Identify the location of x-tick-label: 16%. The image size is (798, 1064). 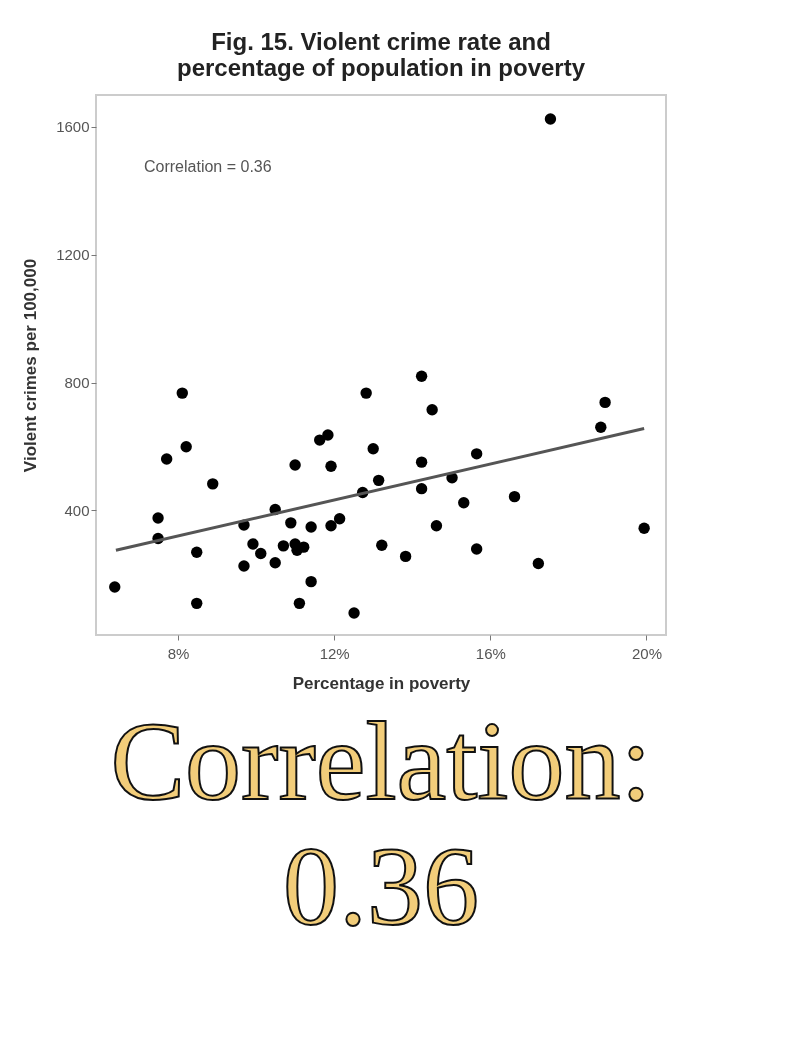
(490, 653).